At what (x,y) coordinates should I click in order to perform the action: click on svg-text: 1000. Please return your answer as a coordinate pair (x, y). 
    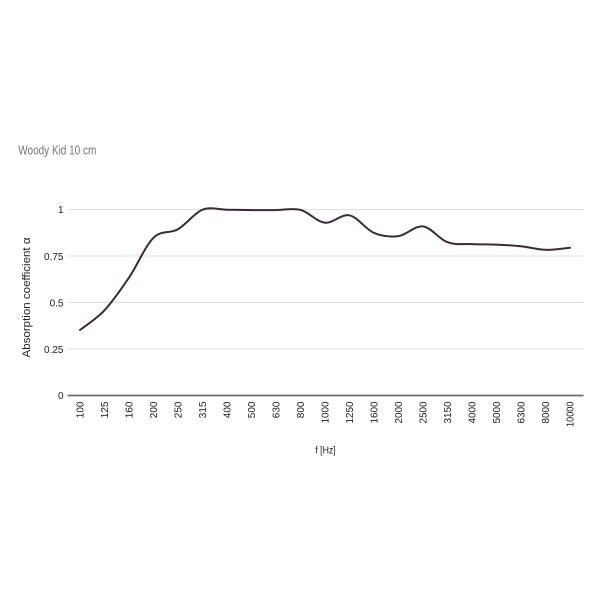
    Looking at the image, I should click on (326, 412).